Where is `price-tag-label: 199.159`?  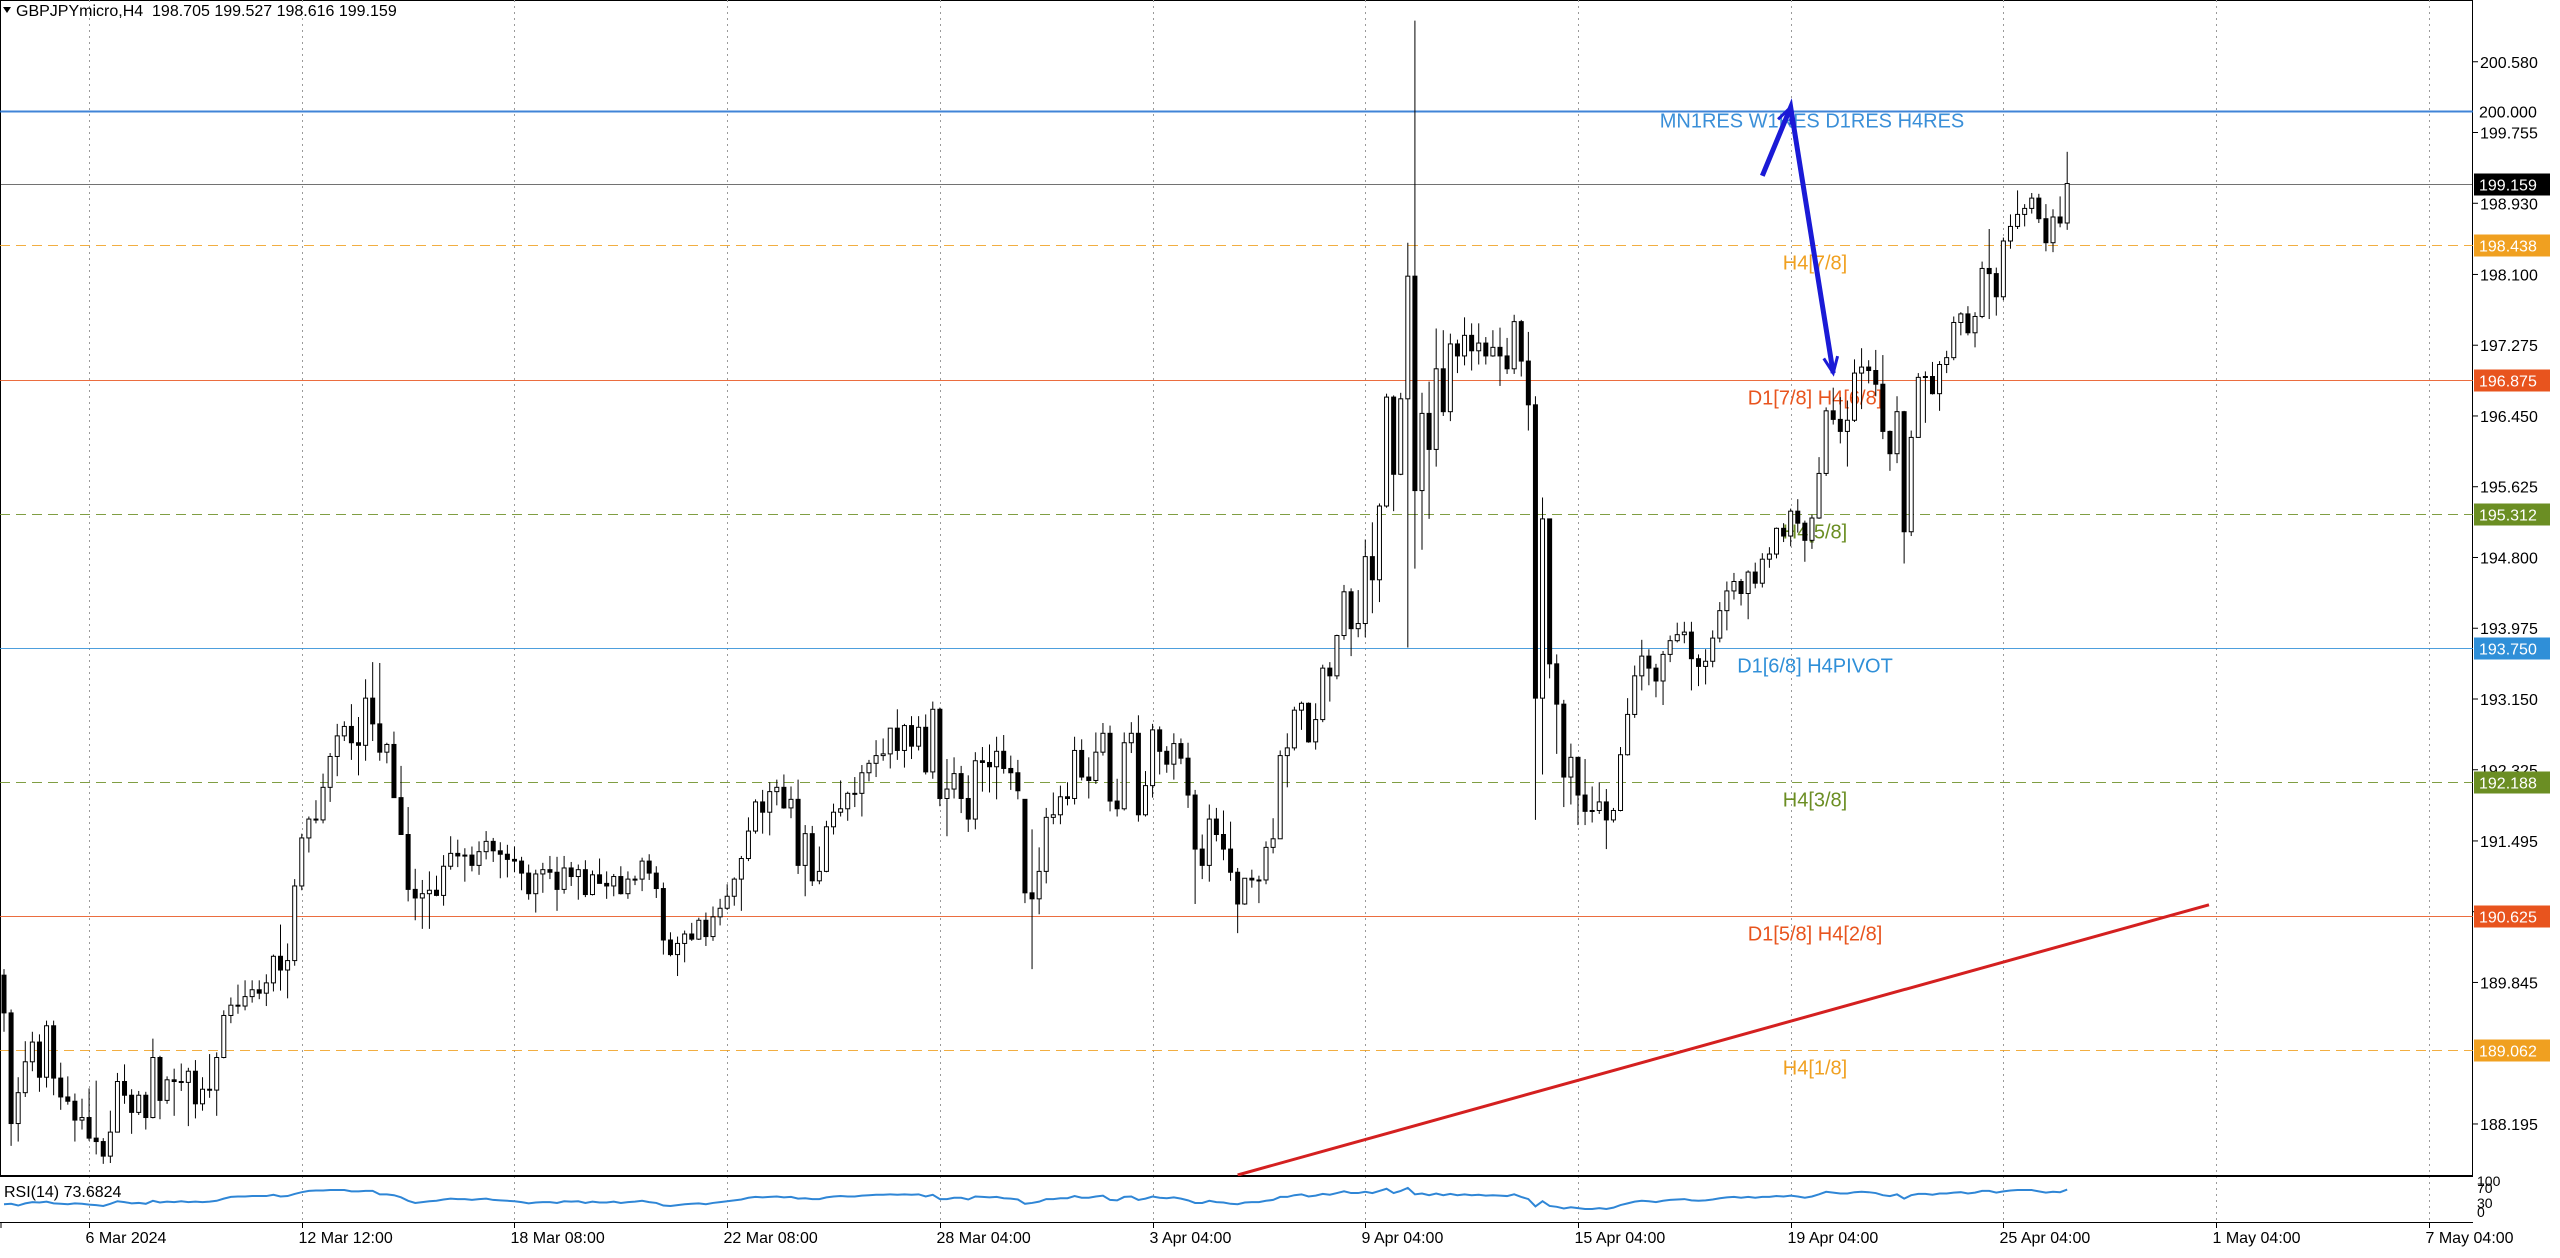 price-tag-label: 199.159 is located at coordinates (2508, 186).